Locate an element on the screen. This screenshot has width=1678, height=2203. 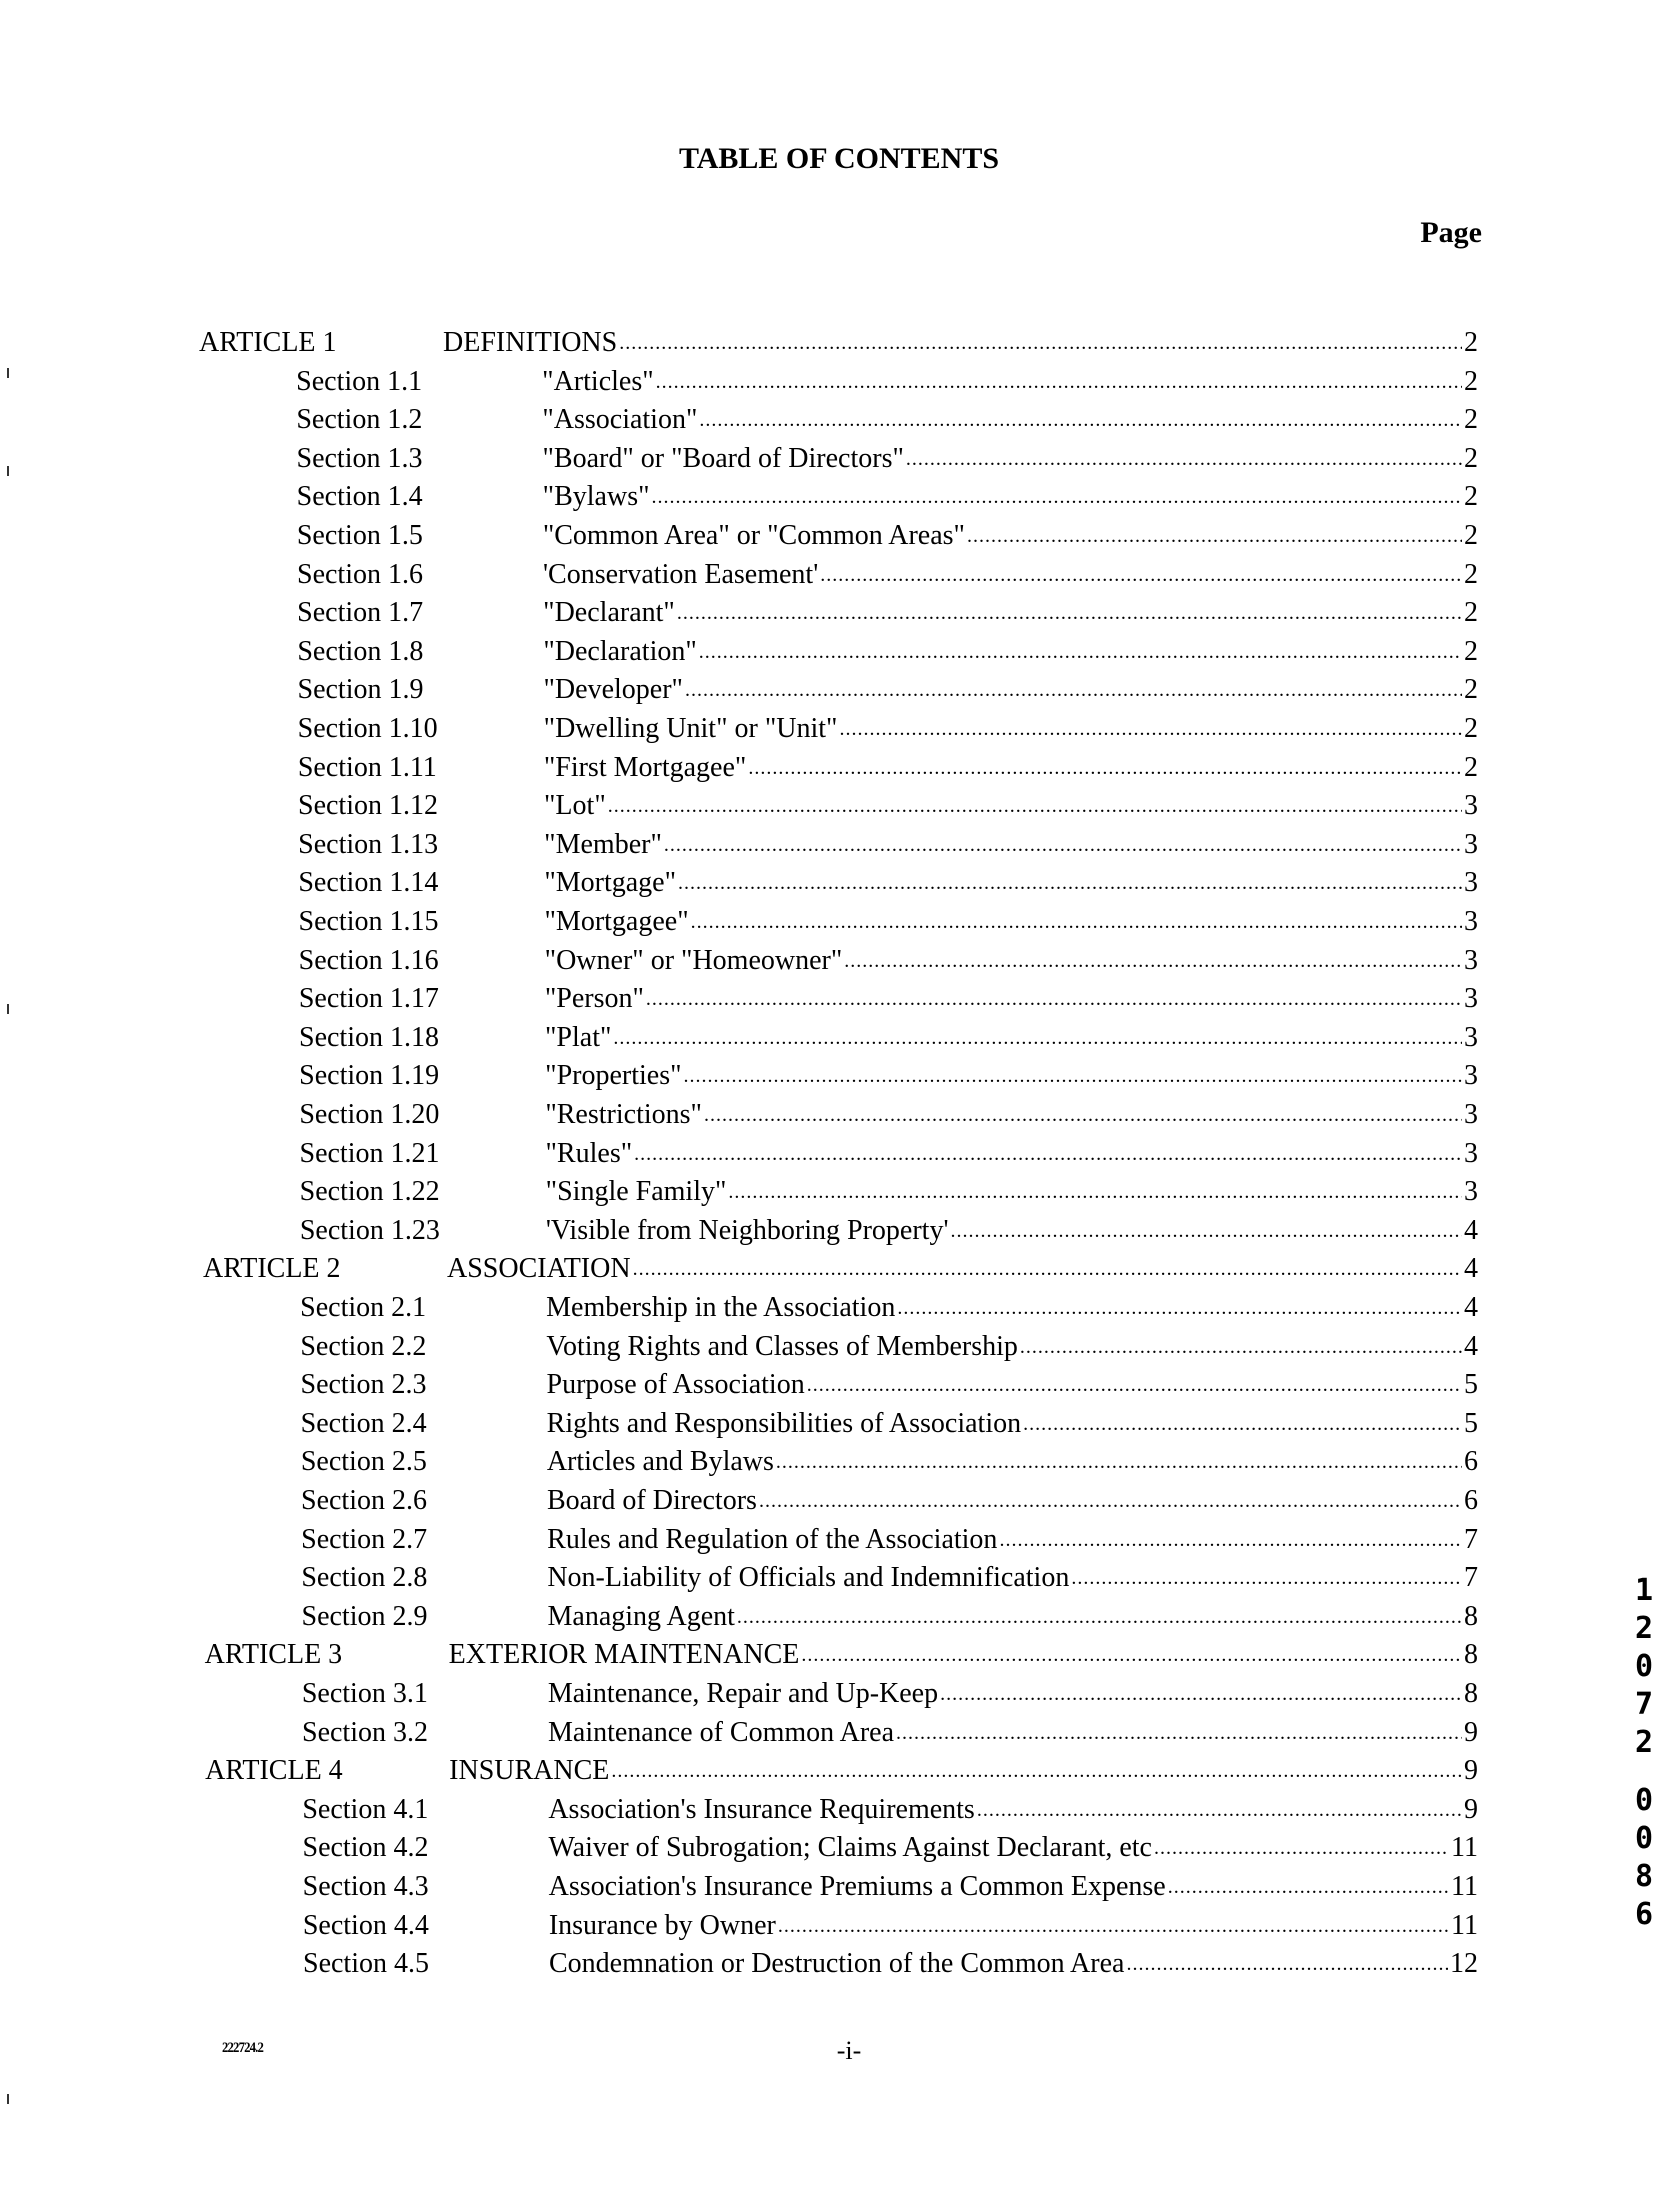
toc-label: Section 1.7 is located at coordinates (360, 613).